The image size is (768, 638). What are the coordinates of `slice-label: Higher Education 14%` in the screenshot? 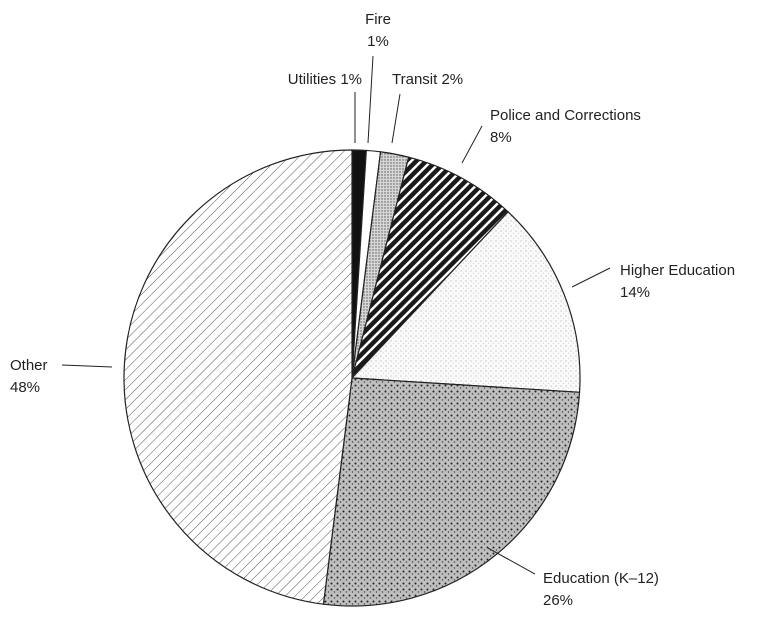 It's located at (677, 281).